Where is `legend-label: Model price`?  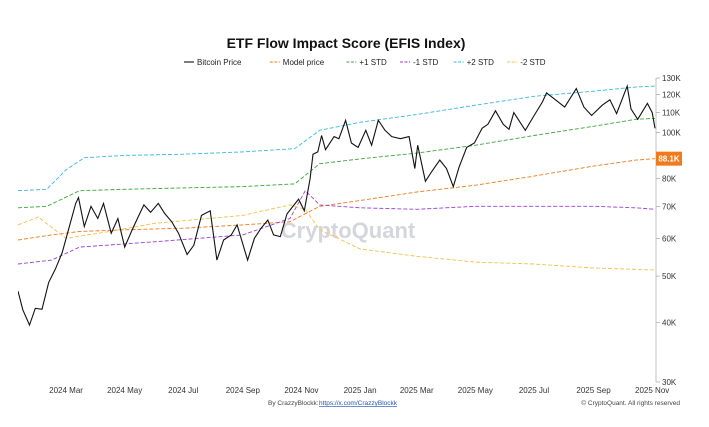
legend-label: Model price is located at coordinates (304, 62).